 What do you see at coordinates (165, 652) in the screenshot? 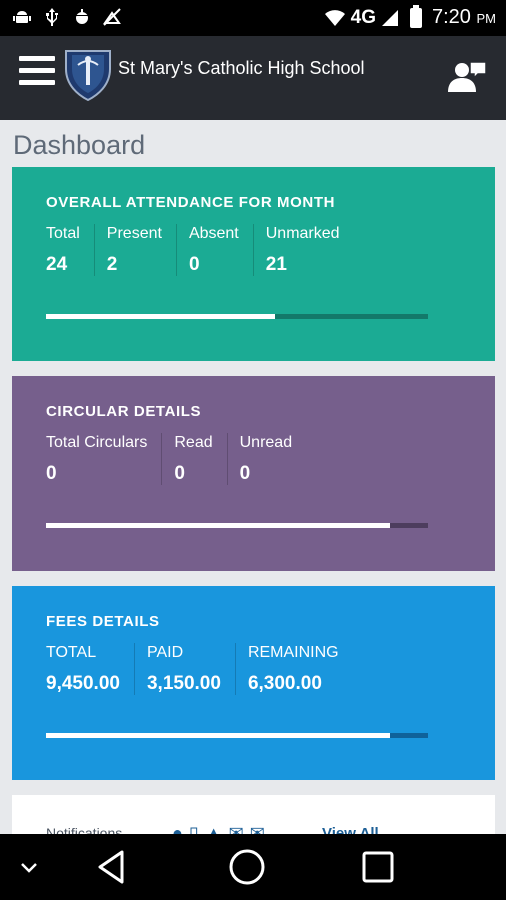
I see `stat-label: PAID` at bounding box center [165, 652].